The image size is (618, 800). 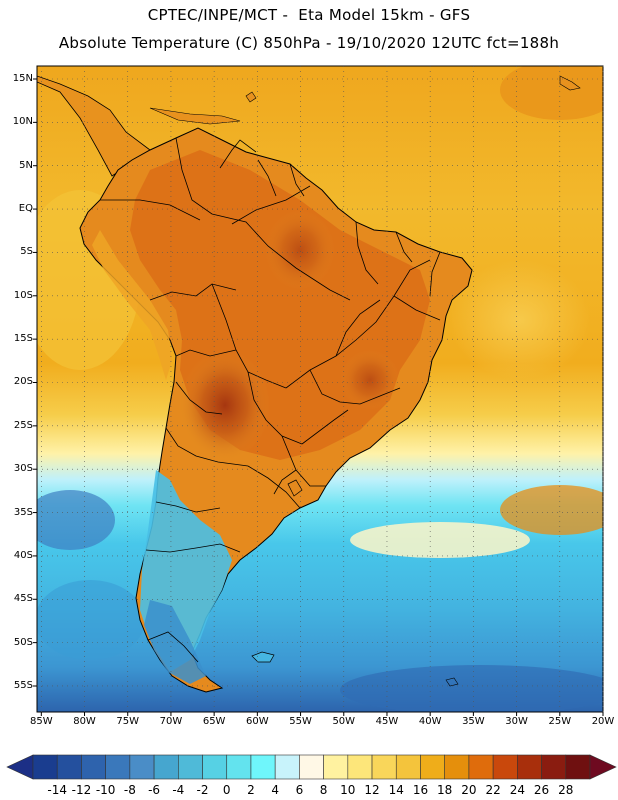 What do you see at coordinates (128, 721) in the screenshot?
I see `lon-label: 75W` at bounding box center [128, 721].